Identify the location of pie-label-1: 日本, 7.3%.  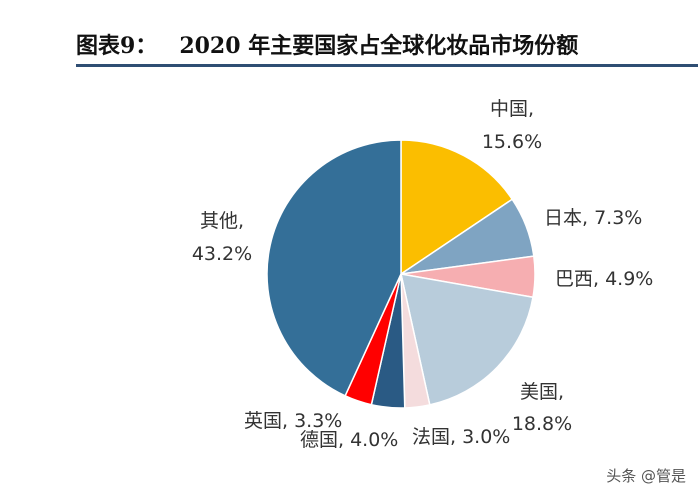
(593, 218).